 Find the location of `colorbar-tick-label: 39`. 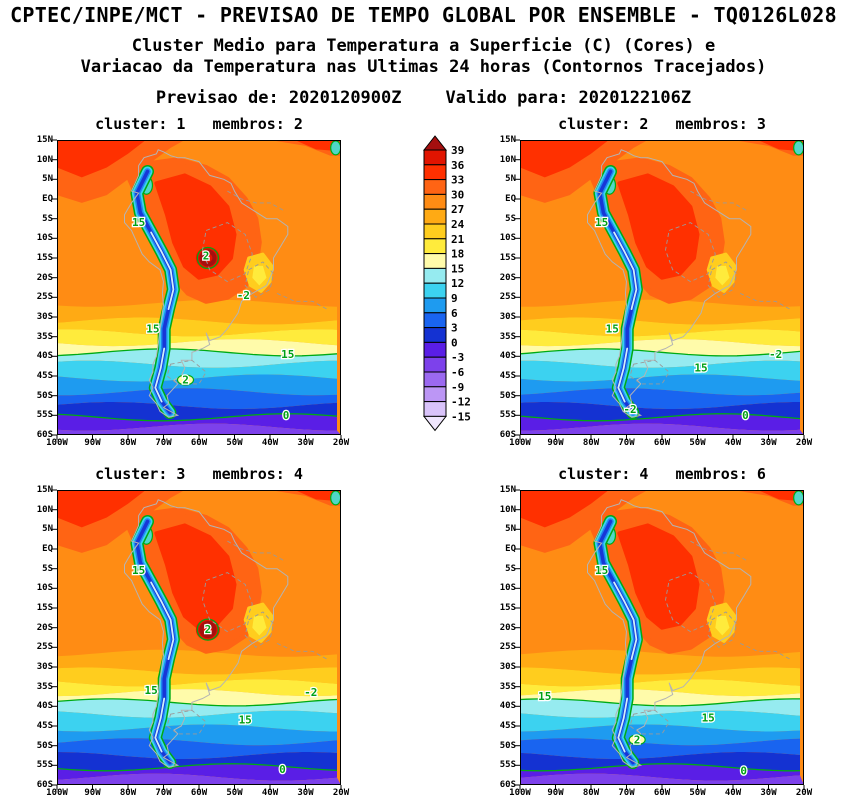

colorbar-tick-label: 39 is located at coordinates (457, 150).